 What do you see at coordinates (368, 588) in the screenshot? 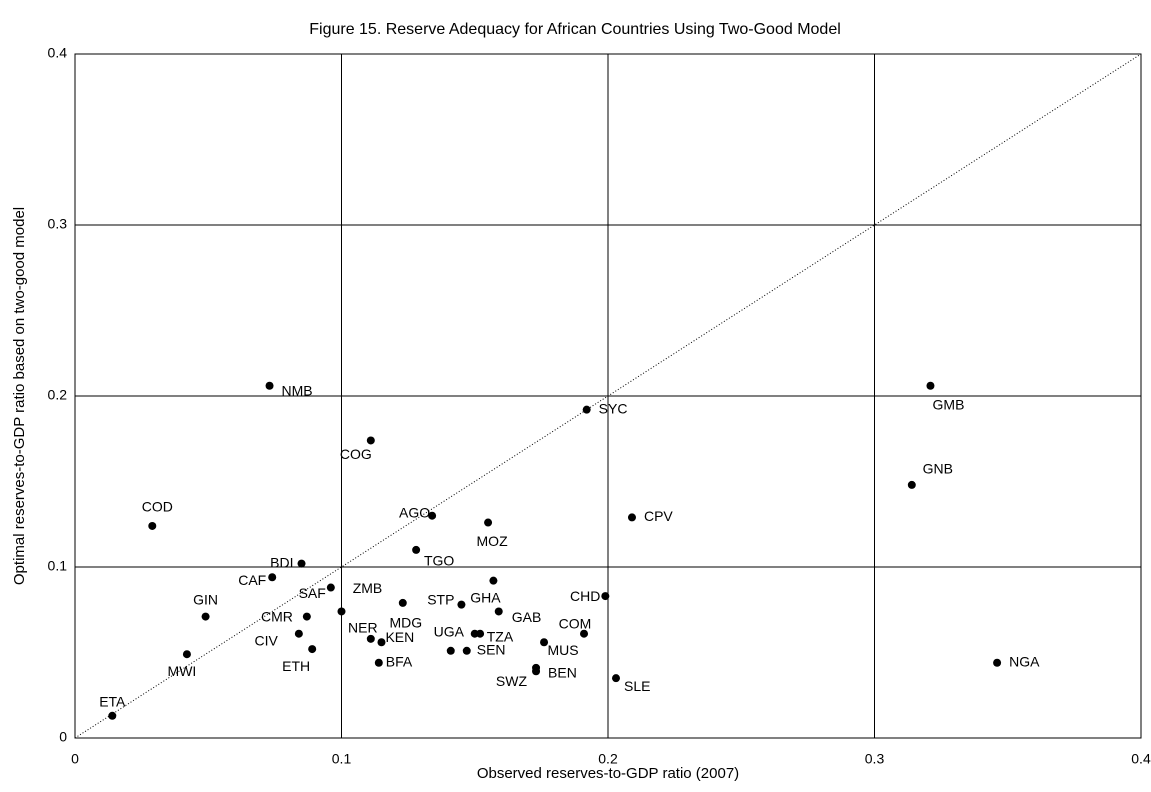
I see `point-label: ZMB` at bounding box center [368, 588].